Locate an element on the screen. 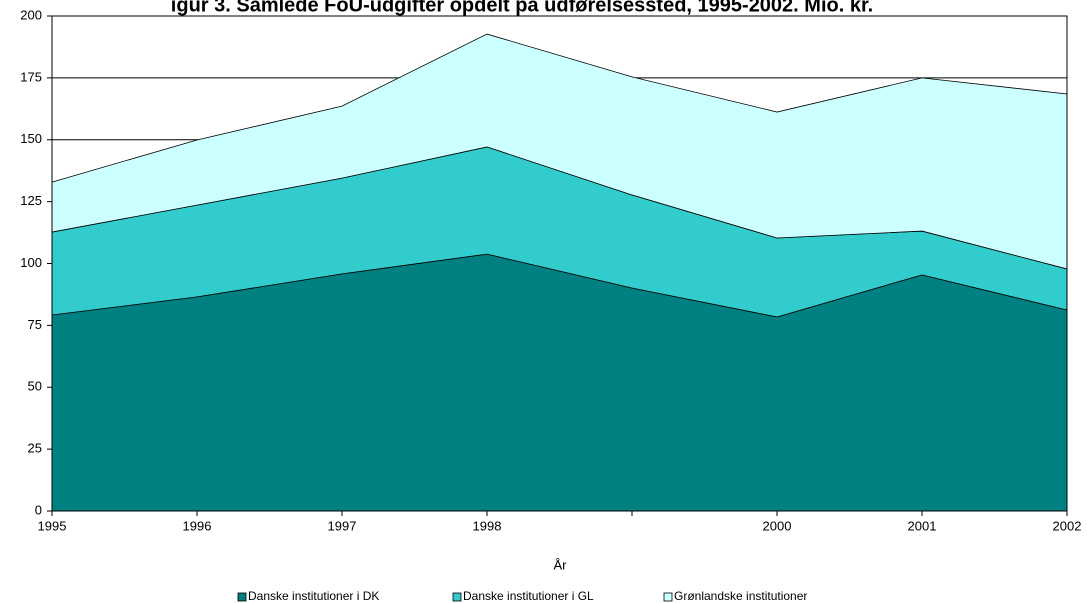 This screenshot has height=603, width=1087. y-tick-label: 0 is located at coordinates (38, 509).